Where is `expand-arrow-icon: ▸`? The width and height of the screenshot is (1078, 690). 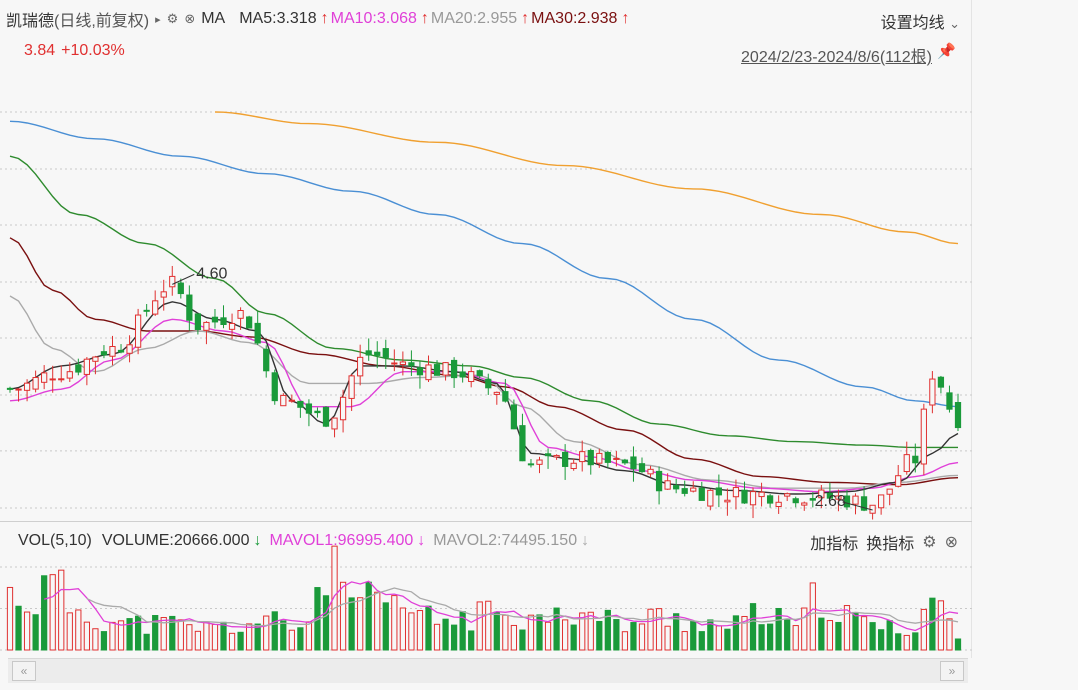 expand-arrow-icon: ▸ is located at coordinates (158, 19).